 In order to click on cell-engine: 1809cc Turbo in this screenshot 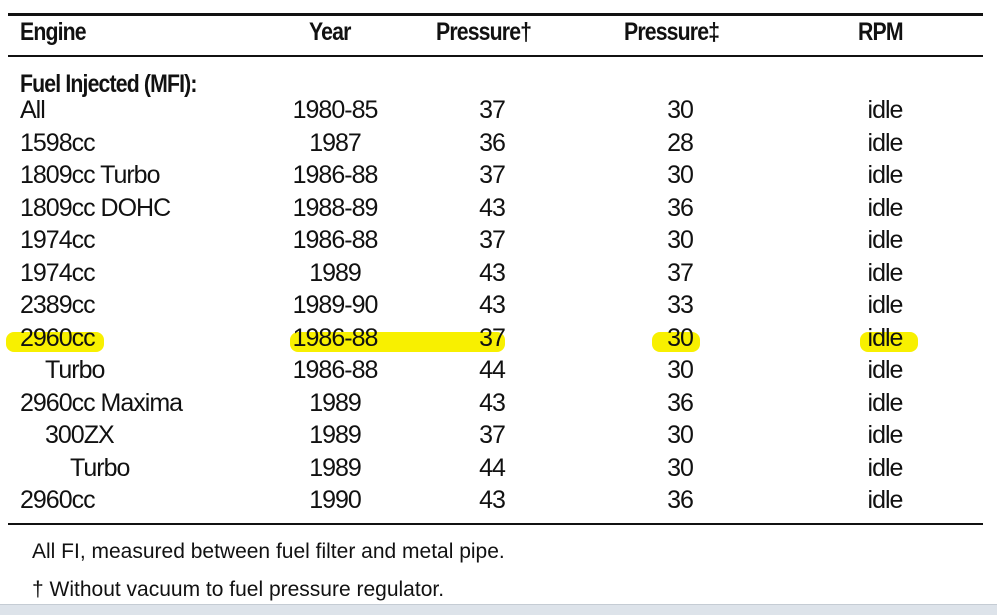, I will do `click(90, 175)`.